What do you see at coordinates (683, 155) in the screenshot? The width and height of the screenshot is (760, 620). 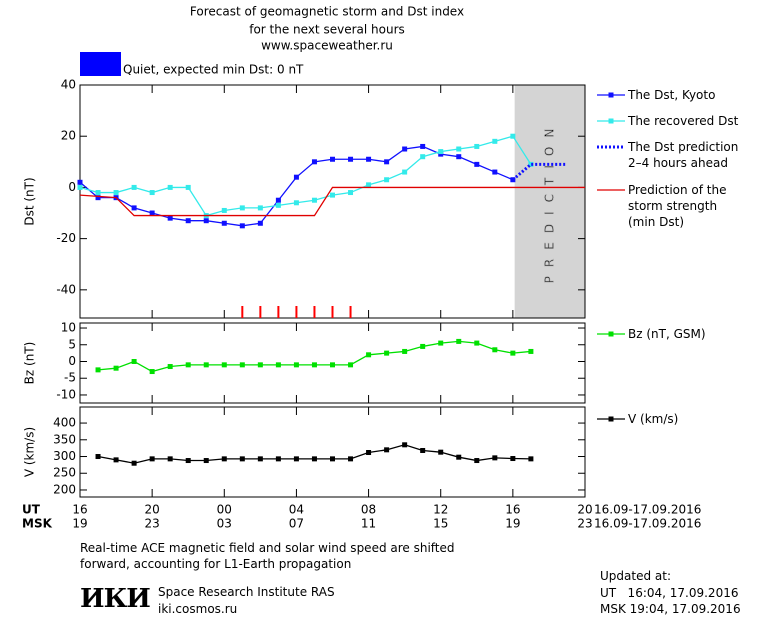 I see `legend-label: The Dst prediction 2–4 hours ahead` at bounding box center [683, 155].